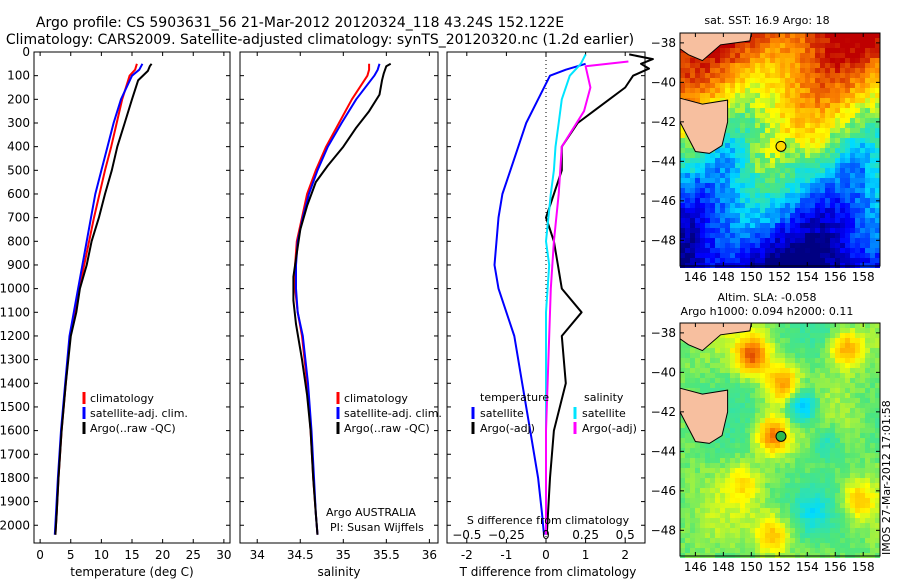  Describe the element at coordinates (386, 555) in the screenshot. I see `x-tick-label: 35.5` at that location.